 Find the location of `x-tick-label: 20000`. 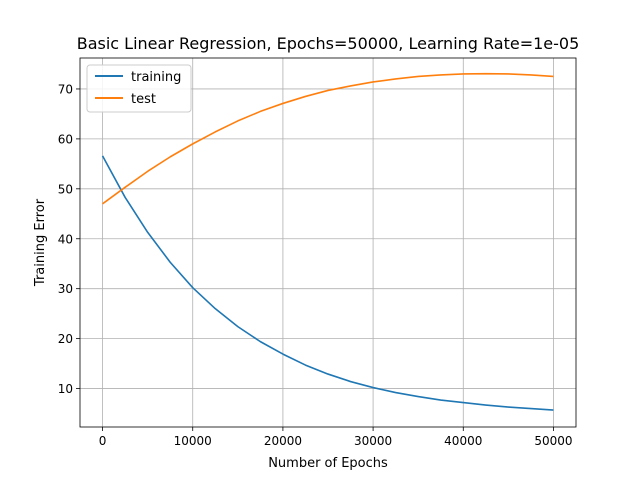

x-tick-label: 20000 is located at coordinates (283, 441).